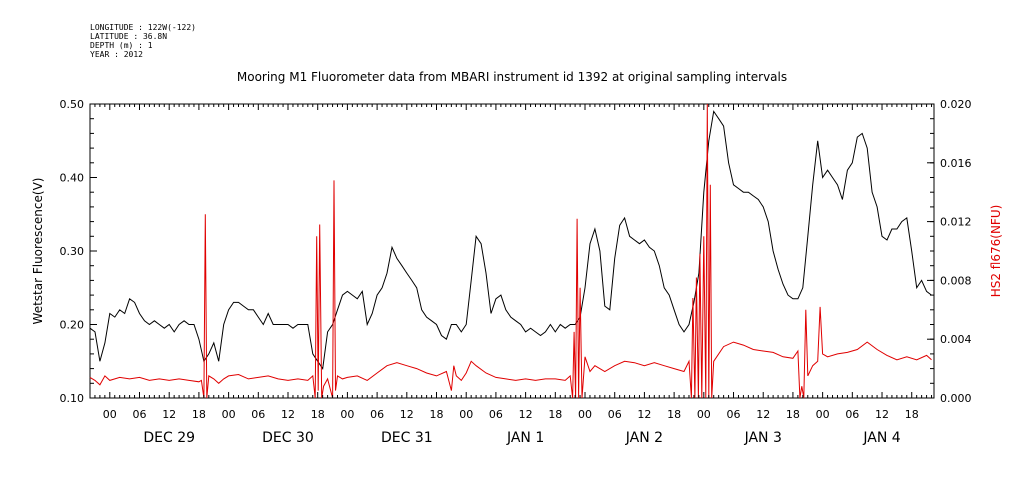  What do you see at coordinates (72, 398) in the screenshot?
I see `y-left-tick-label: 0.10` at bounding box center [72, 398].